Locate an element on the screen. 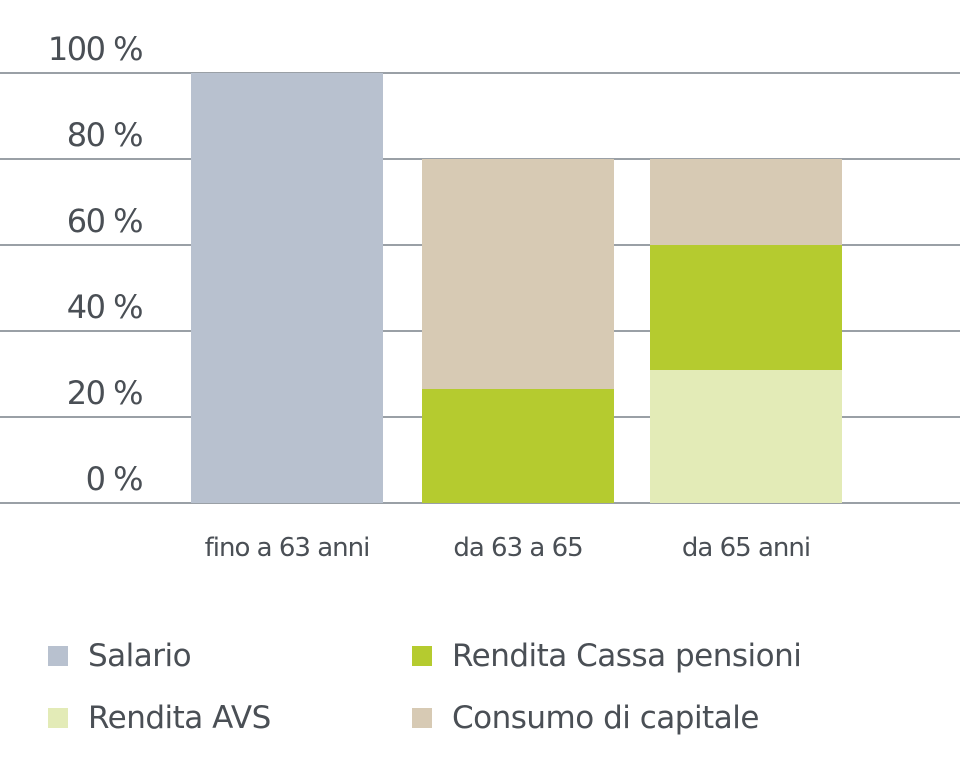  legend-label: Salario is located at coordinates (140, 656).